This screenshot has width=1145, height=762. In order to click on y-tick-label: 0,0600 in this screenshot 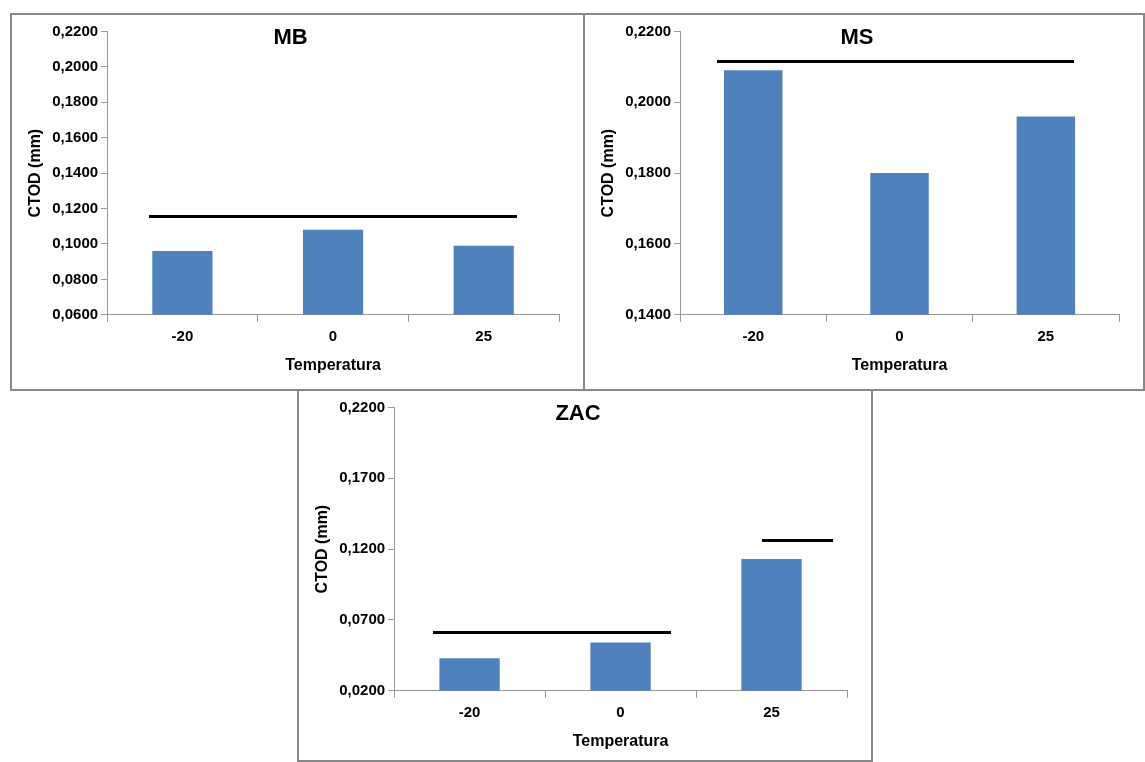, I will do `click(75, 313)`.